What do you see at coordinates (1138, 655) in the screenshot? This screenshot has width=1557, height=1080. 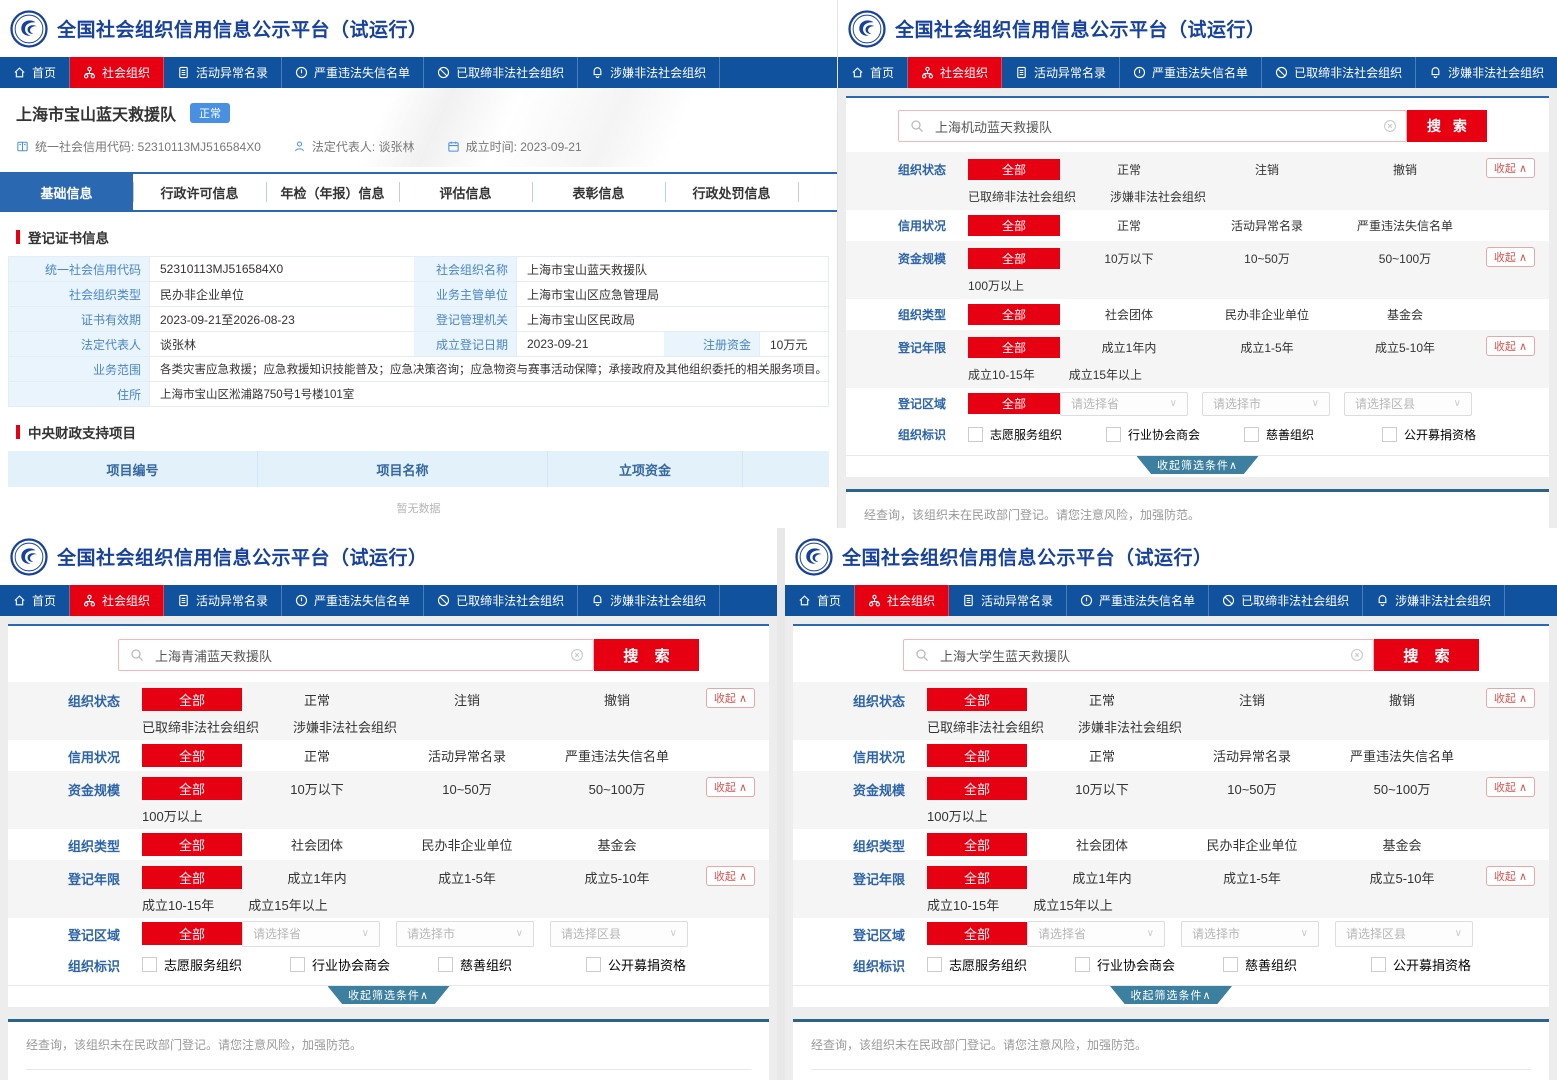 I see `search-input: 上海大学生蓝天救援队` at bounding box center [1138, 655].